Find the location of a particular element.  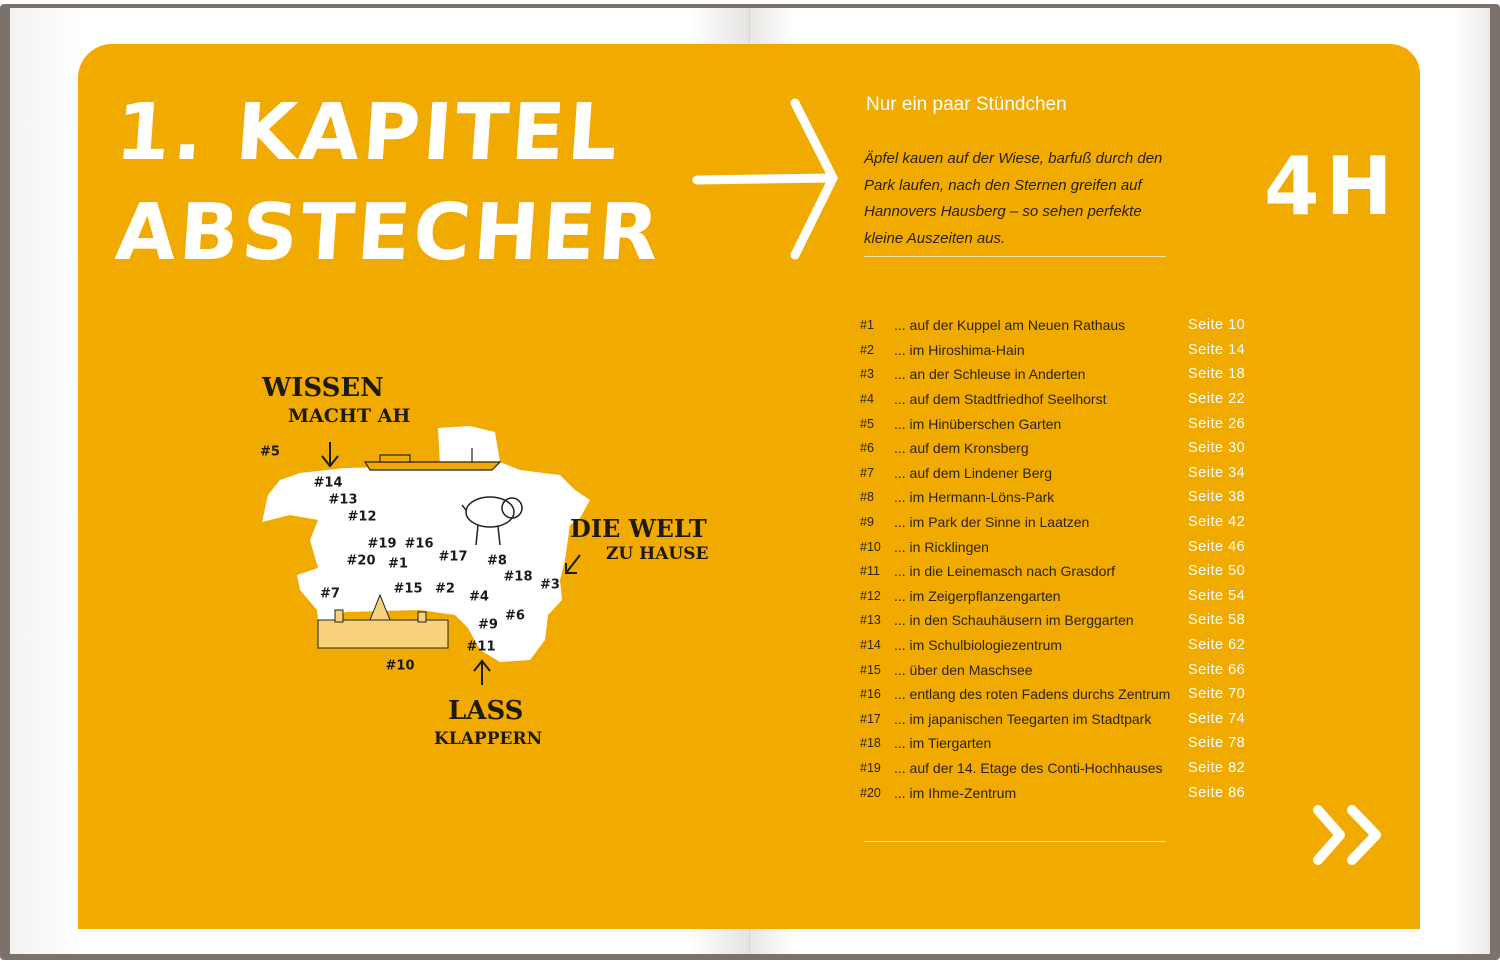

toc-number: #18 is located at coordinates (870, 743).